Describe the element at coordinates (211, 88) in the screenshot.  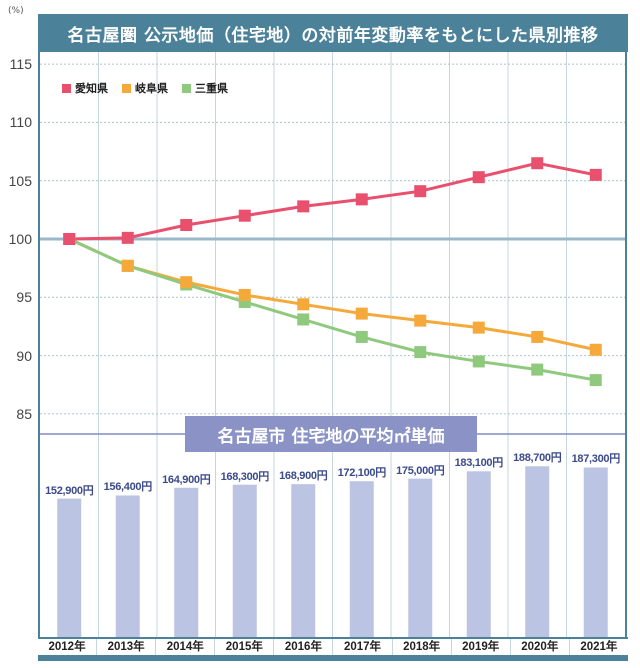
I see `legend-label: 三重県` at that location.